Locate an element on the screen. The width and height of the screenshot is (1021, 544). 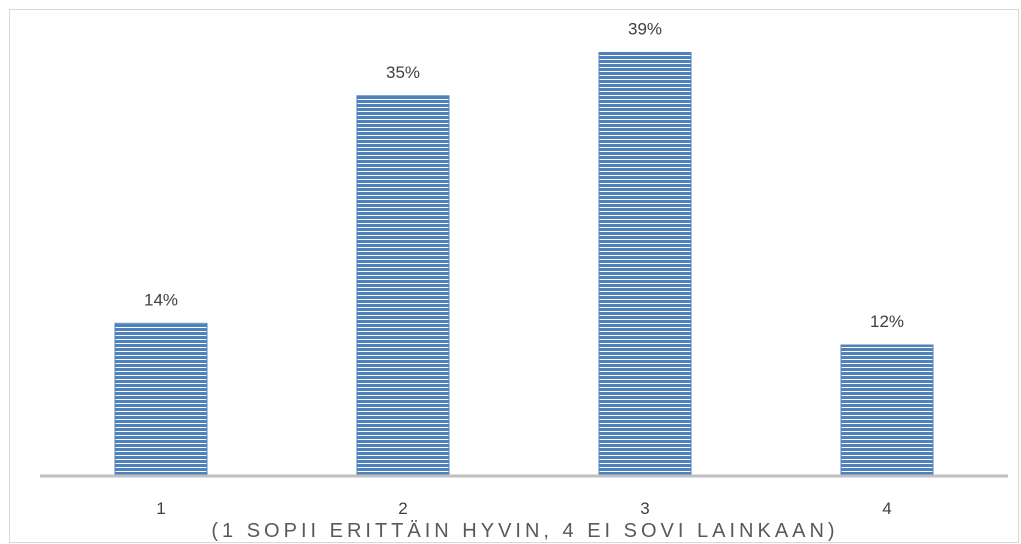
data-label-2: 35% is located at coordinates (403, 72).